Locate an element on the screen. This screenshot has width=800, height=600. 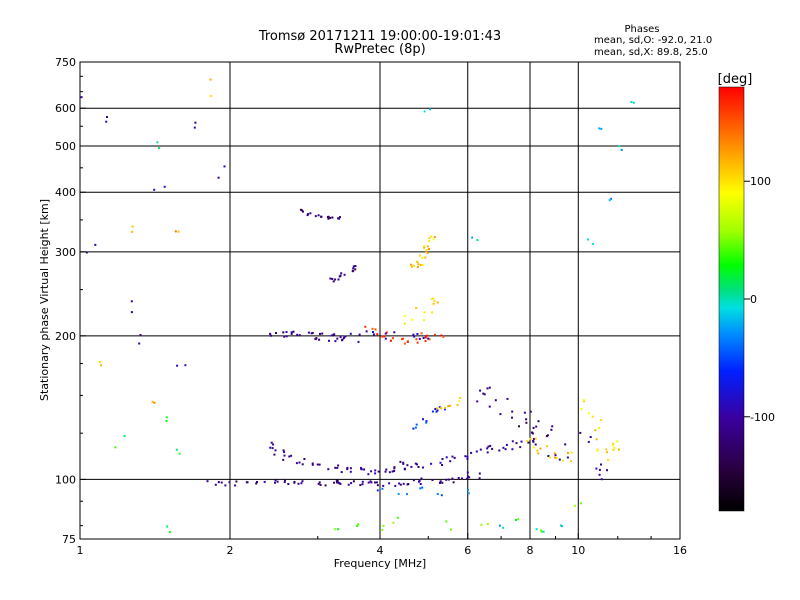
colorbar is located at coordinates (731, 299).